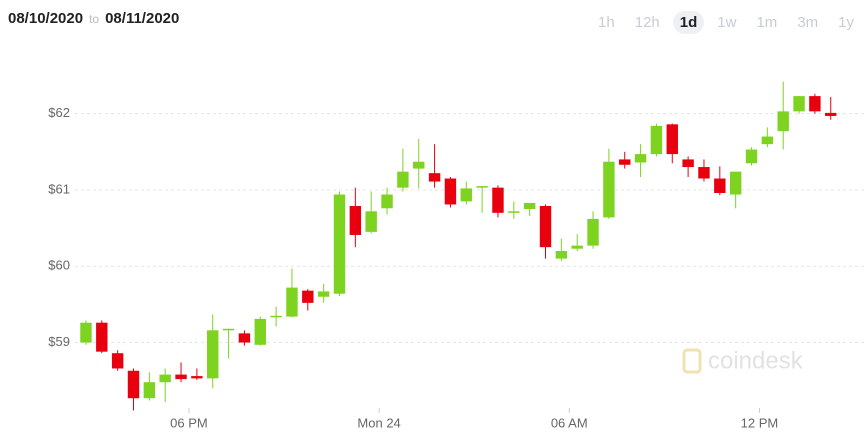 This screenshot has width=865, height=440. What do you see at coordinates (59, 341) in the screenshot?
I see `y-tick-label: $59` at bounding box center [59, 341].